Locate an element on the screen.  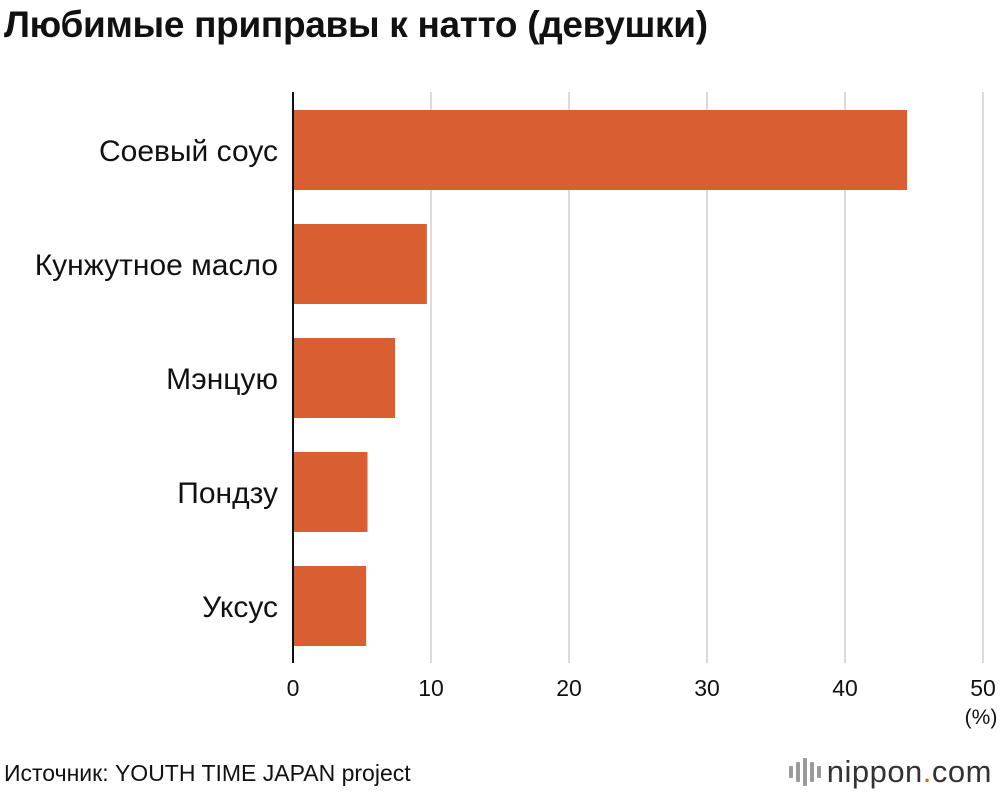
category-label: Кунжутное масло is located at coordinates (156, 265).